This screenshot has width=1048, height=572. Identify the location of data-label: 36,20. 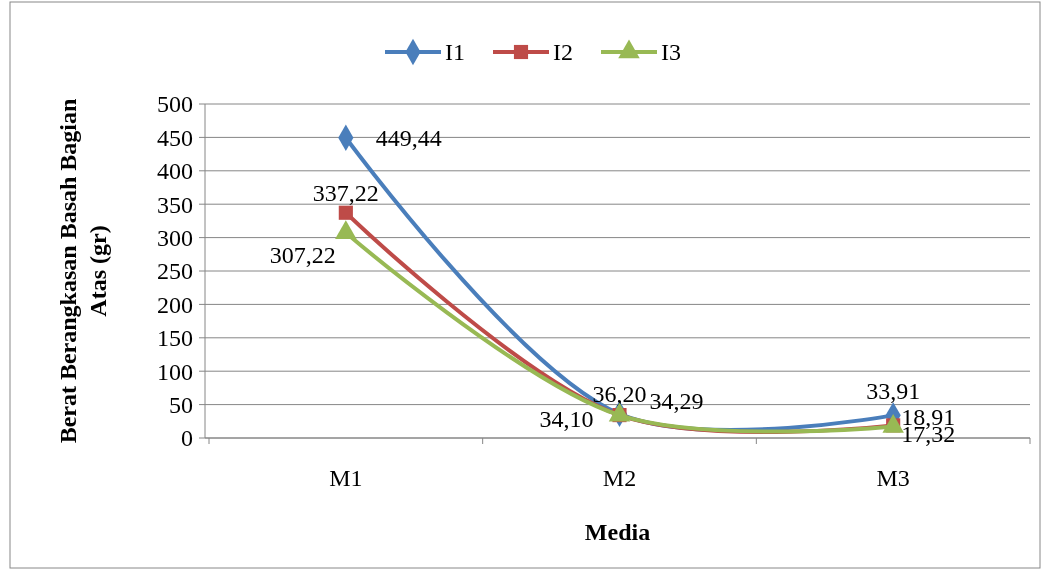
(619, 393).